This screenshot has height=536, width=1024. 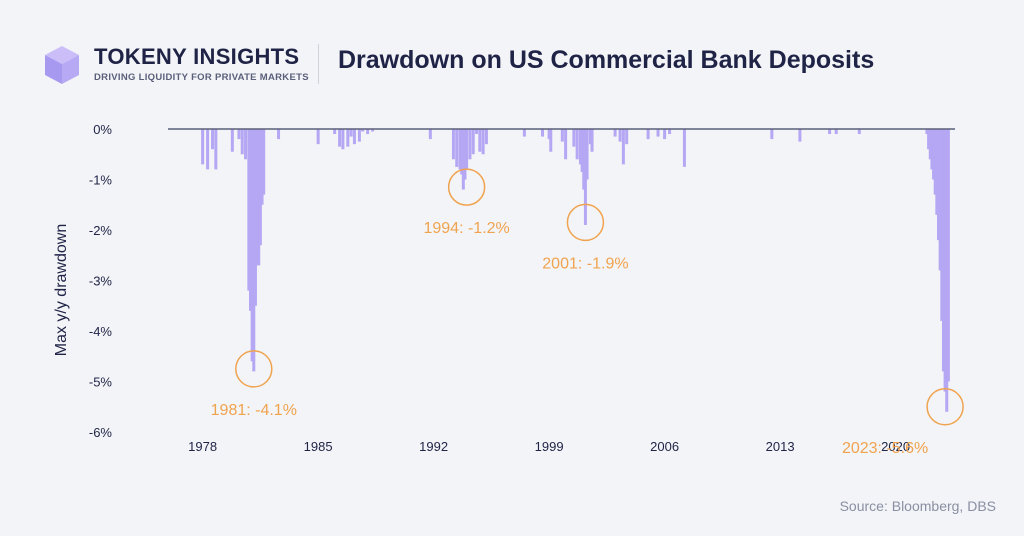 What do you see at coordinates (197, 56) in the screenshot?
I see `brand-name: TOKENY INSIGHTS` at bounding box center [197, 56].